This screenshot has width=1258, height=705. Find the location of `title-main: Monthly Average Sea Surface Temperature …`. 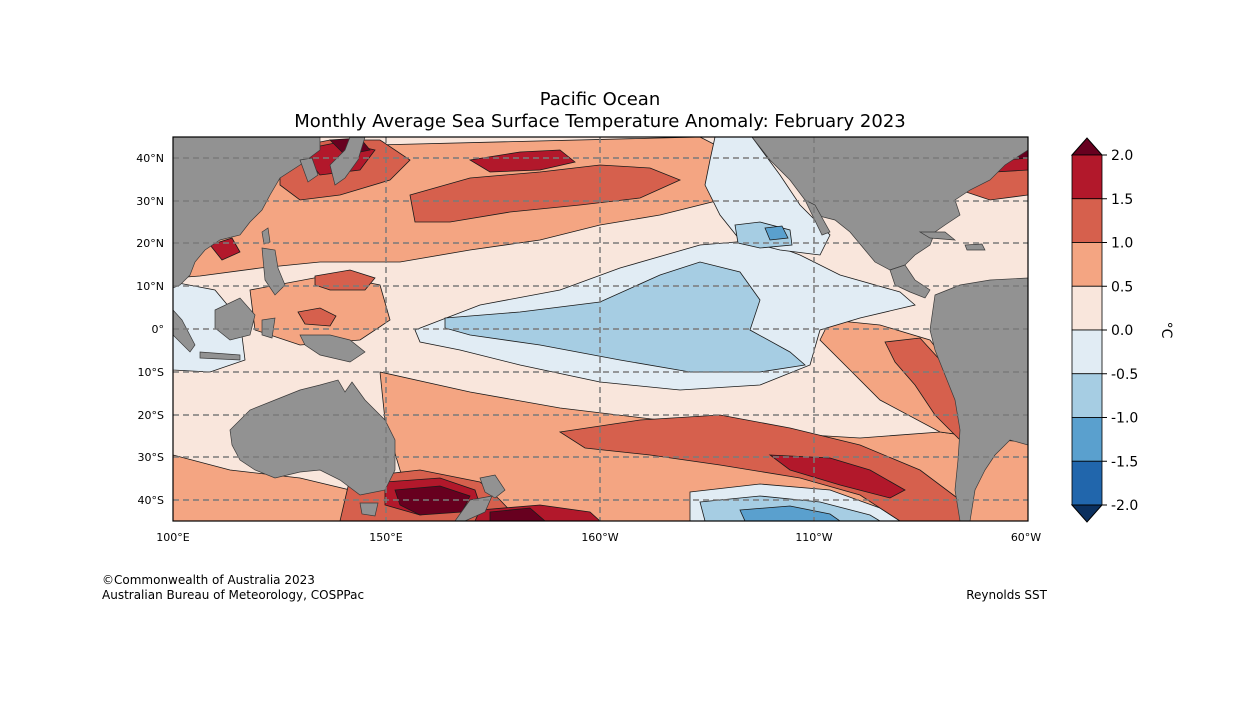

title-main: Monthly Average Sea Surface Temperature … is located at coordinates (599, 121).